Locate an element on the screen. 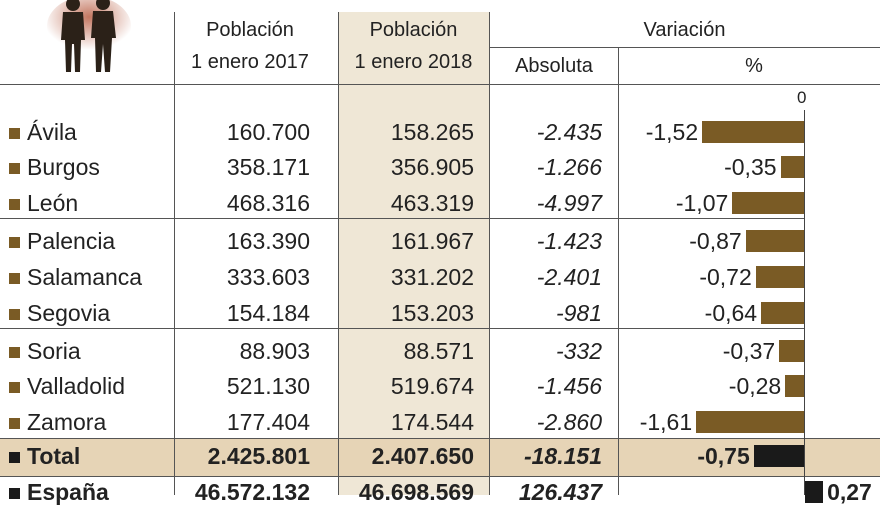  header-2018-line2: 1 enero 2018 is located at coordinates (413, 62).